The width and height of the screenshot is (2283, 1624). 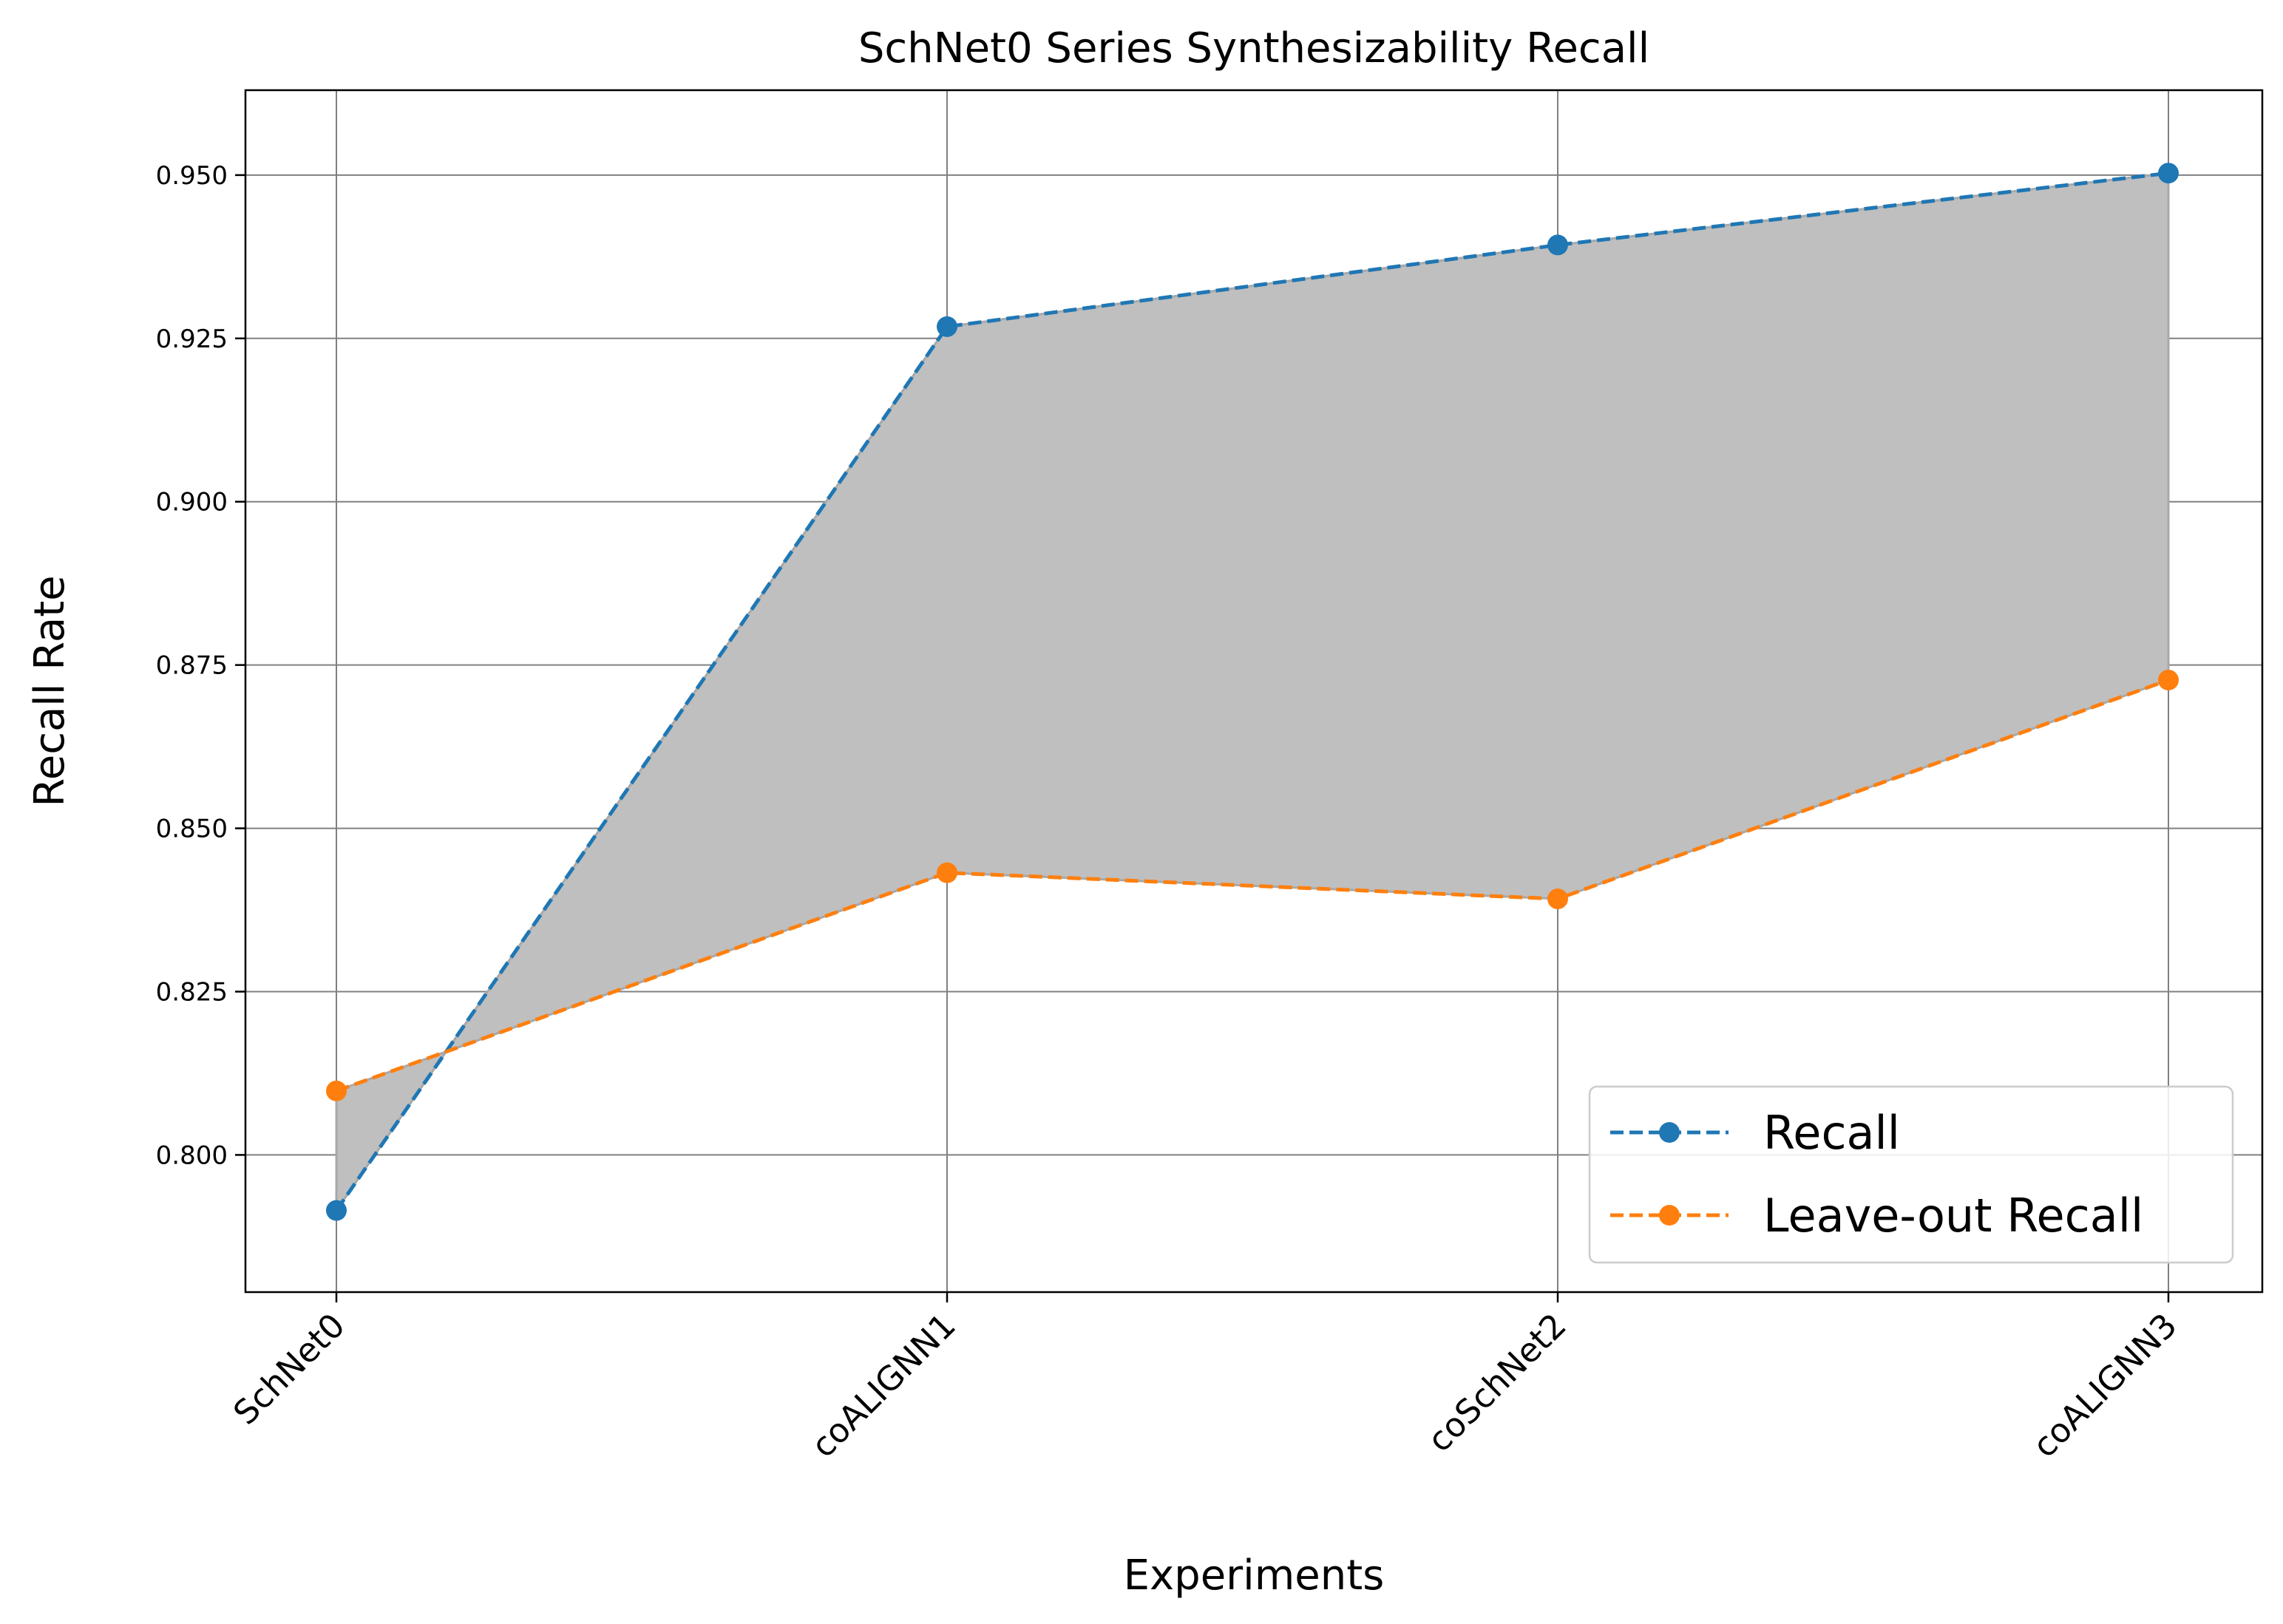 I want to click on y-tick-label: 0.850, so click(x=192, y=829).